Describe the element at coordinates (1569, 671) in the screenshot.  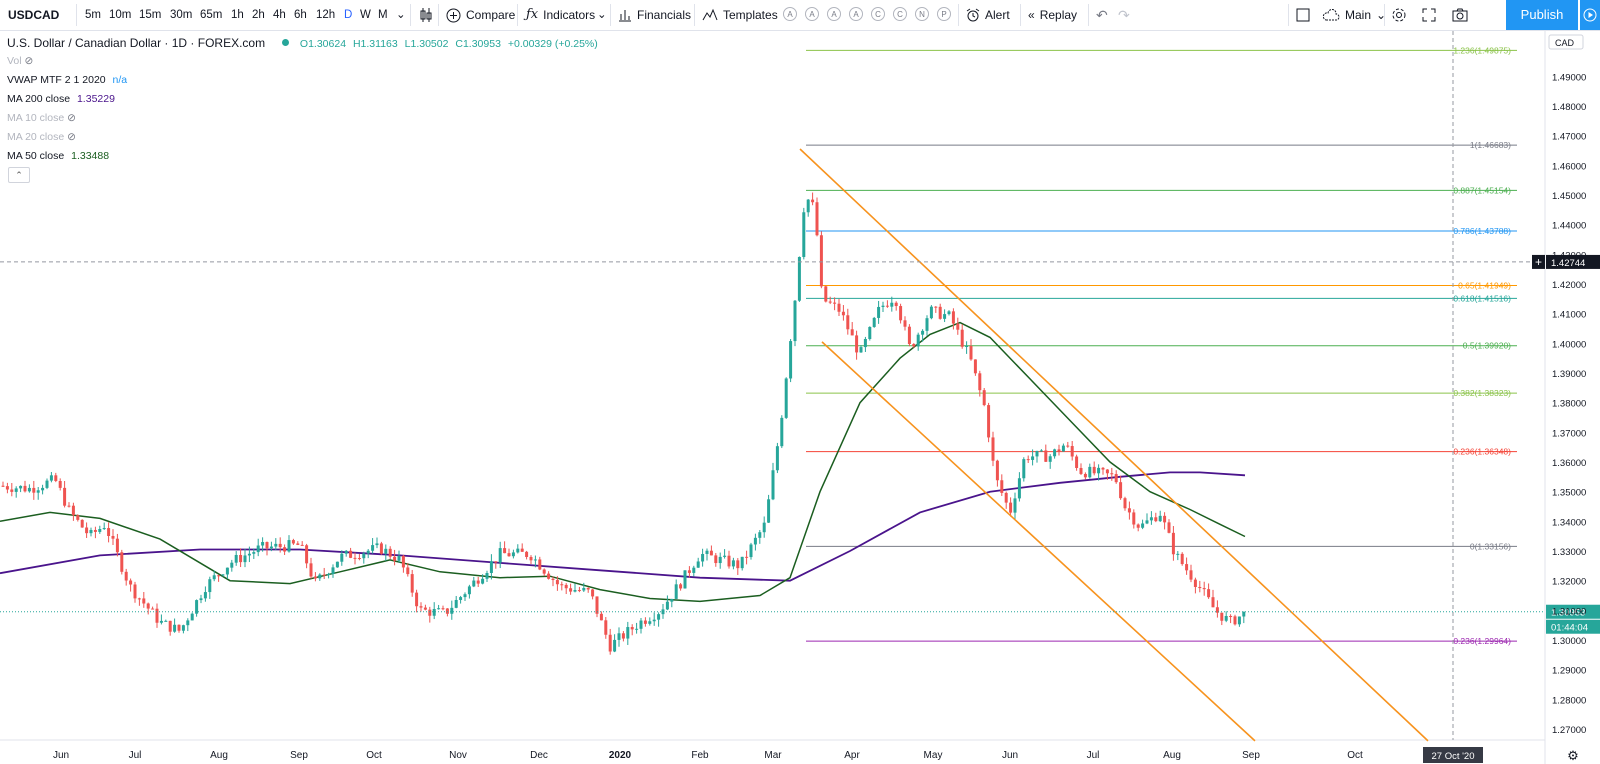
I see `price-tick-label: 1.29000` at that location.